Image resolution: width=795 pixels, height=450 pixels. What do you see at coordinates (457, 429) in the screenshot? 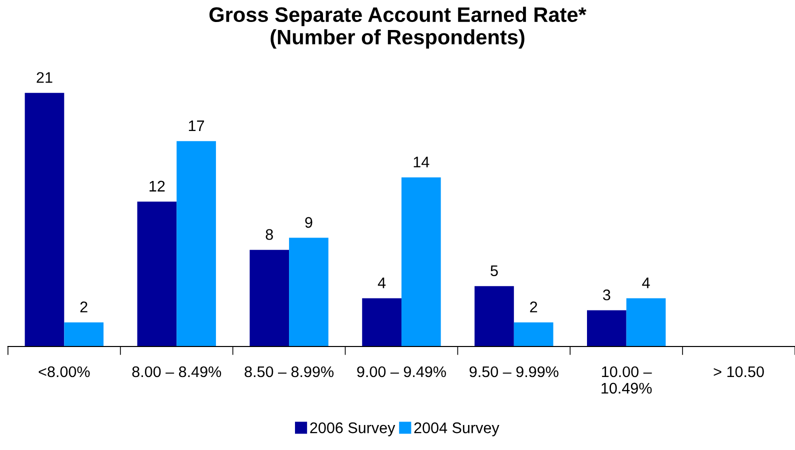
I see `legend-label: 2004 Survey` at bounding box center [457, 429].